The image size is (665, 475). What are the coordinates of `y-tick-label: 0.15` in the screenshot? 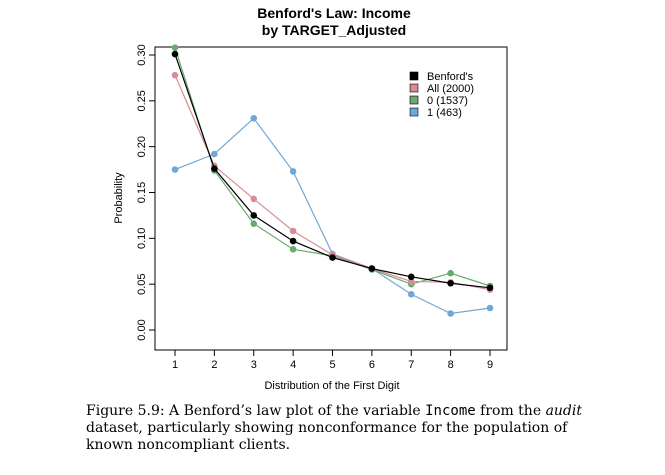 It's located at (142, 192).